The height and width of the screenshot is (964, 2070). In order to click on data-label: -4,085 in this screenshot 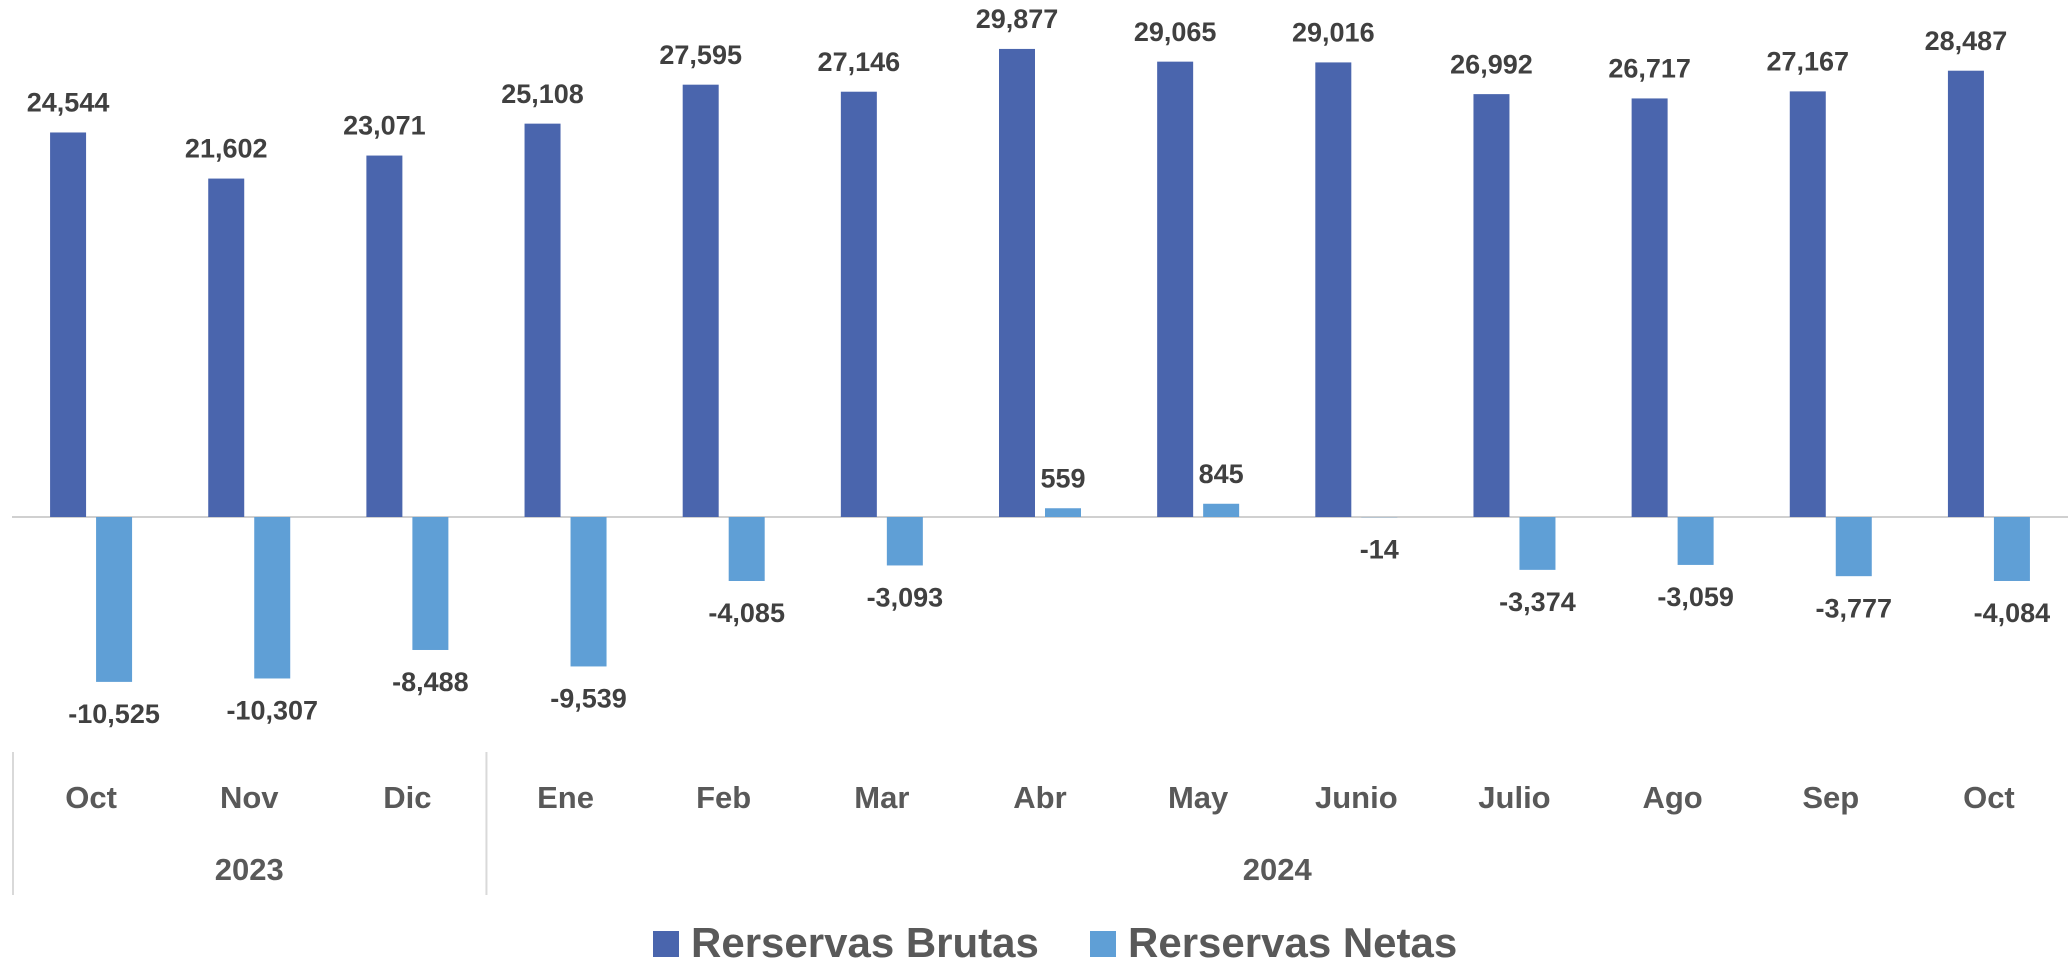, I will do `click(746, 613)`.